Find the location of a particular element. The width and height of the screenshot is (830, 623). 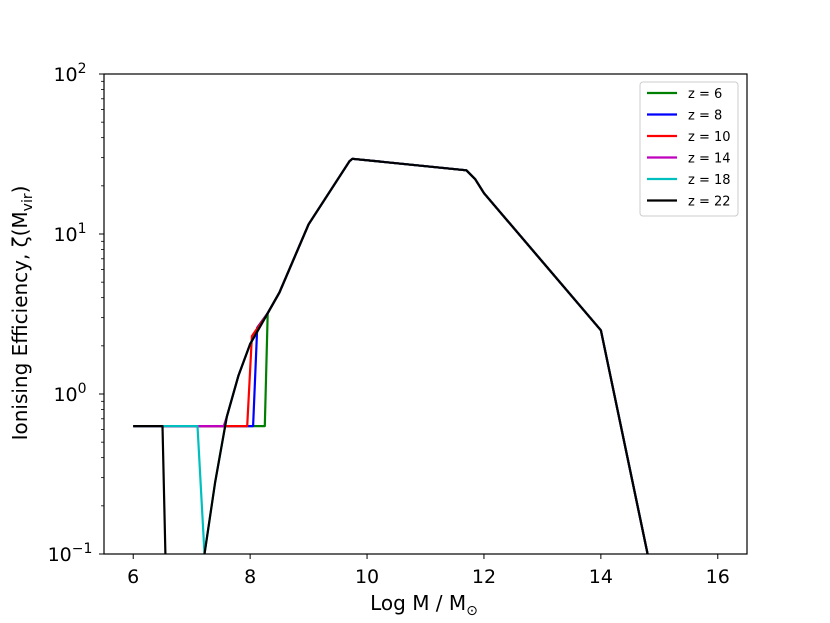

y-tick-label: 10⁰ is located at coordinates (69, 393).